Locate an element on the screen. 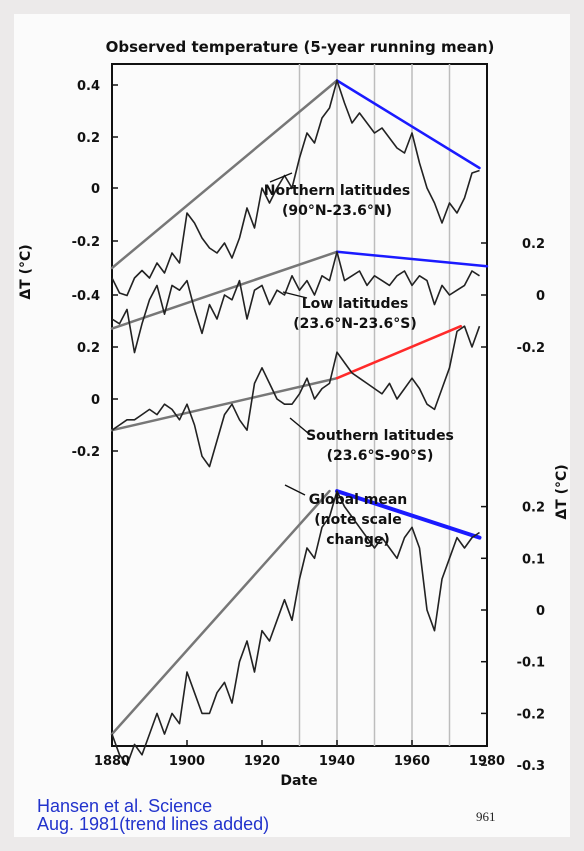 This screenshot has height=851, width=584. leader-line-northern-latitudes is located at coordinates (281, 177).